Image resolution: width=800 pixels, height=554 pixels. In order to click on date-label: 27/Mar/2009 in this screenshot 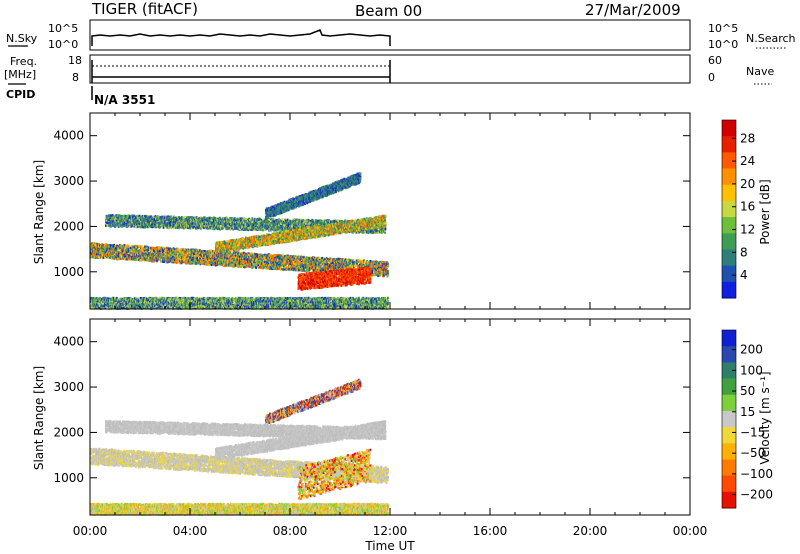, I will do `click(633, 10)`.